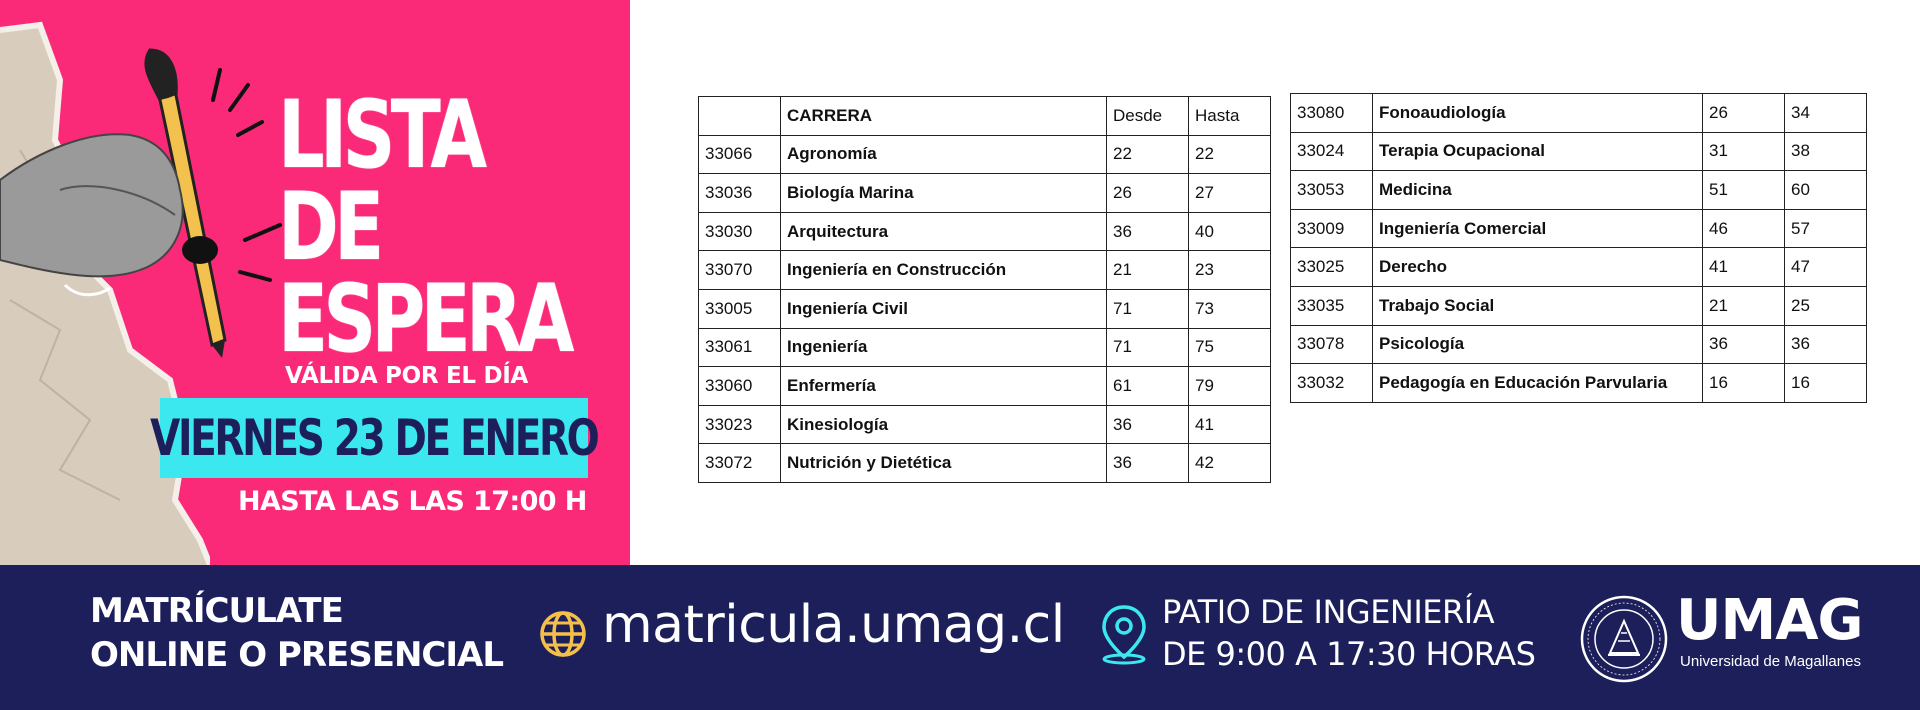  What do you see at coordinates (1229, 463) in the screenshot?
I see `to-value: 42` at bounding box center [1229, 463].